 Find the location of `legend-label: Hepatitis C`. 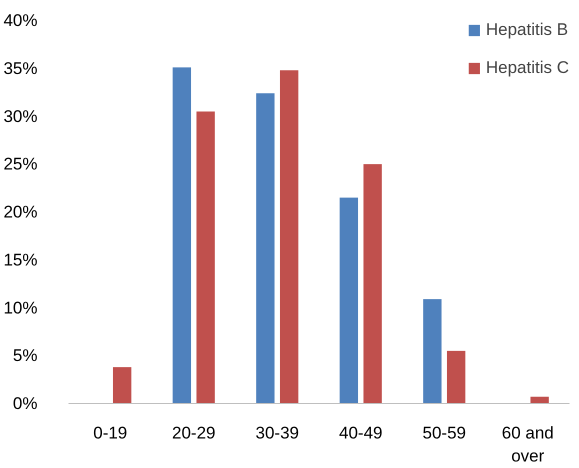

legend-label: Hepatitis C is located at coordinates (527, 68).